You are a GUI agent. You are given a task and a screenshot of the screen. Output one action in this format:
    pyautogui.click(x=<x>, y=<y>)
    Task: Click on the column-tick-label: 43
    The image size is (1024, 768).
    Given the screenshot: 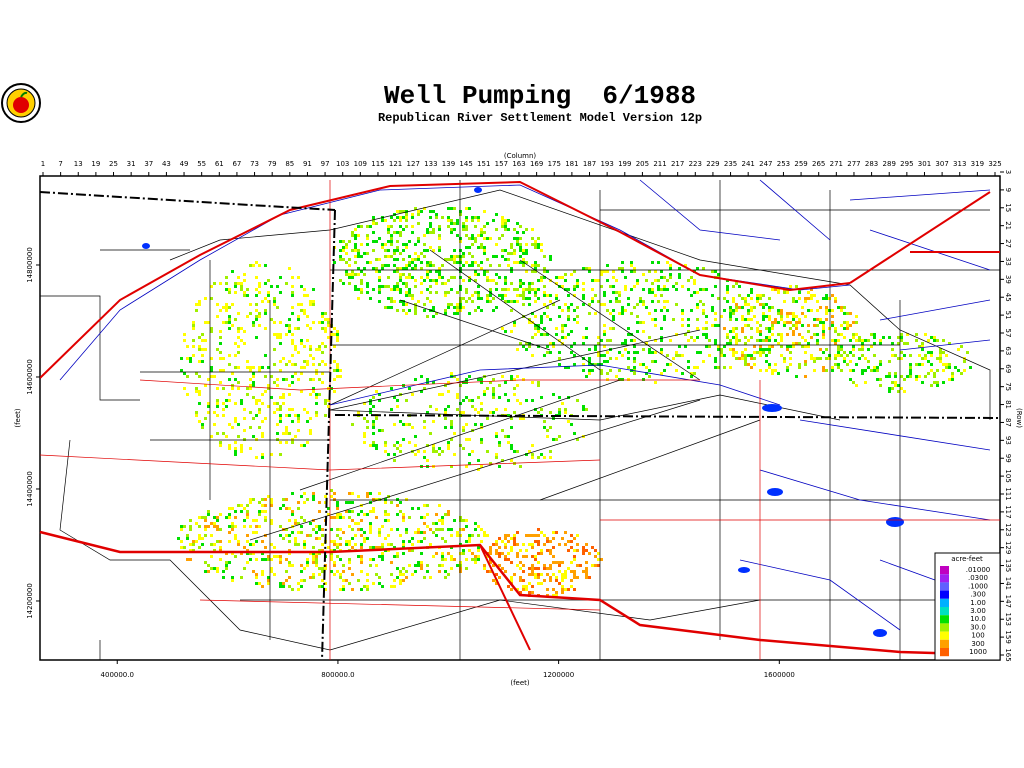 What is the action you would take?
    pyautogui.click(x=166, y=164)
    